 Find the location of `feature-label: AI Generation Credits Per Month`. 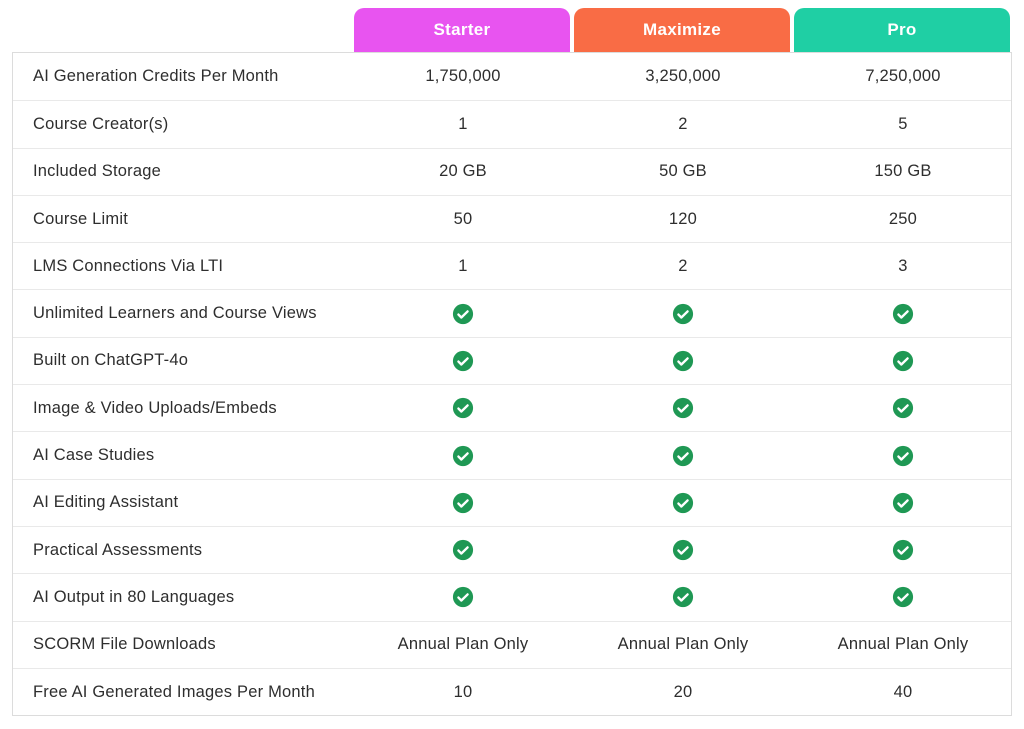

feature-label: AI Generation Credits Per Month is located at coordinates (156, 76).